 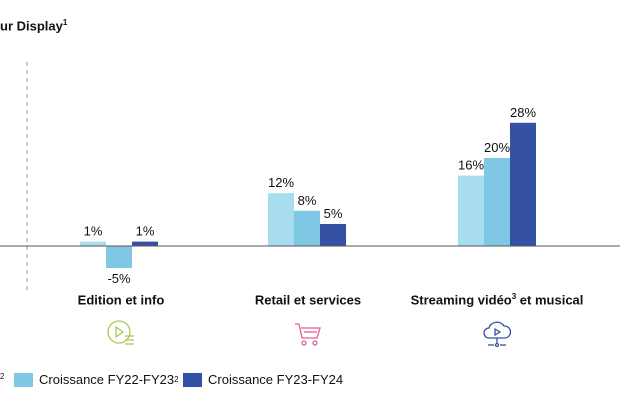 What do you see at coordinates (308, 334) in the screenshot?
I see `shopping-cart-icon` at bounding box center [308, 334].